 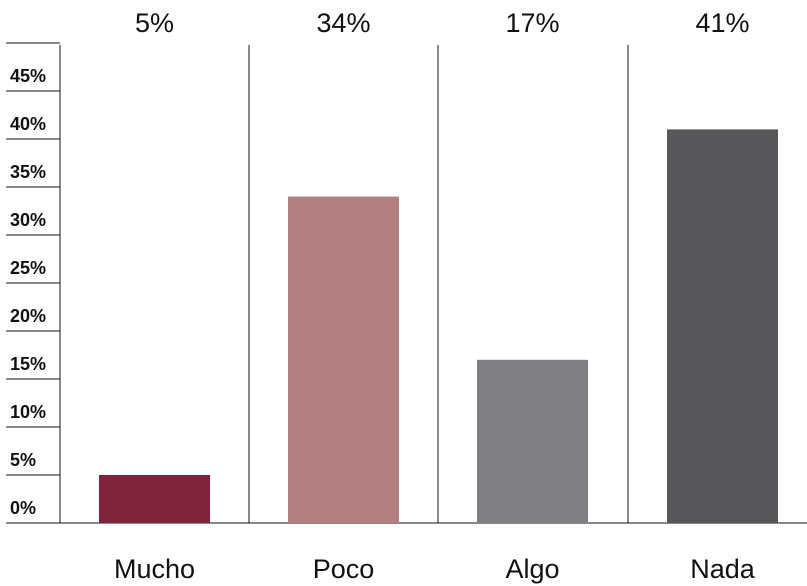 I want to click on y-tick-label: 5%, so click(x=23, y=460).